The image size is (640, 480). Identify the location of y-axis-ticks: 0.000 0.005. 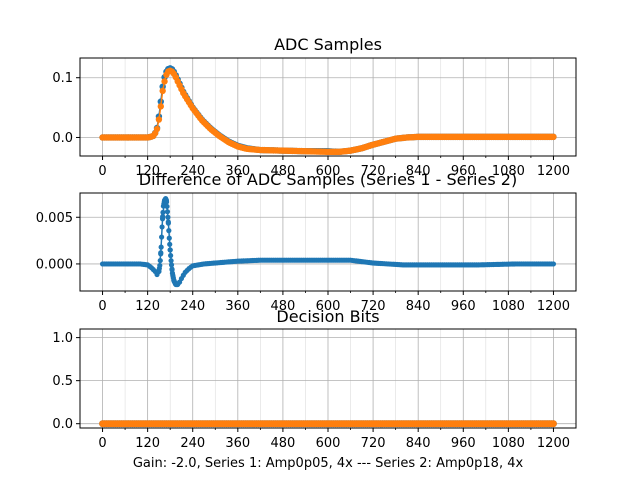
(58, 241).